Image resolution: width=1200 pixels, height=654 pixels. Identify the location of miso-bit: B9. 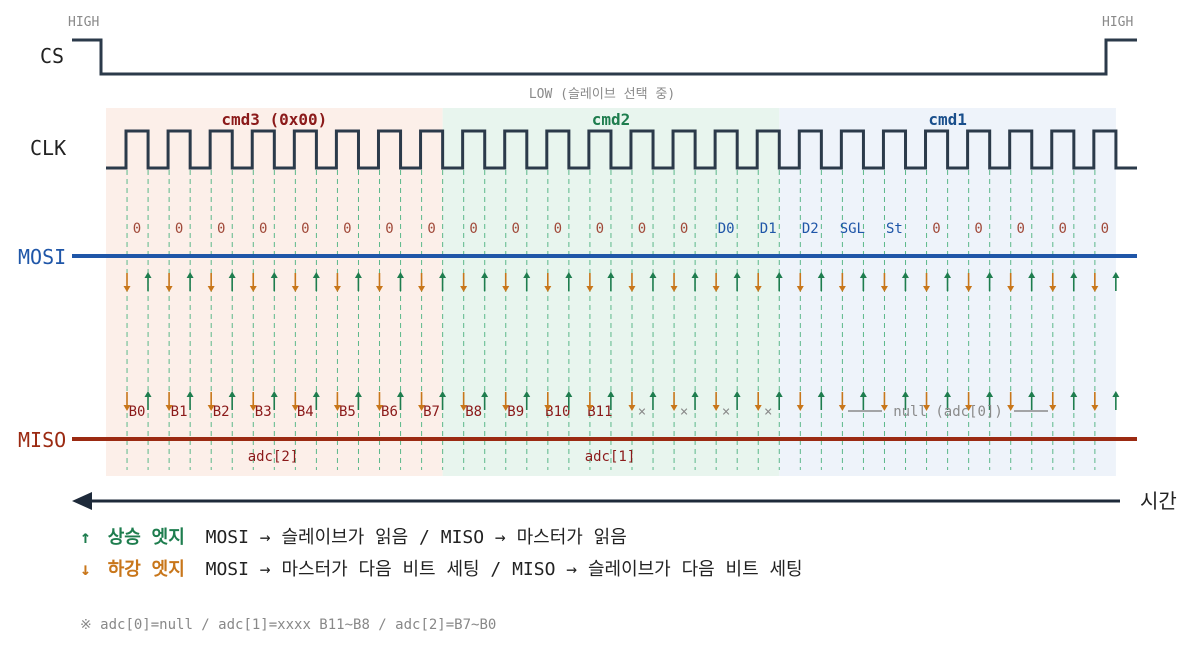
(515, 412).